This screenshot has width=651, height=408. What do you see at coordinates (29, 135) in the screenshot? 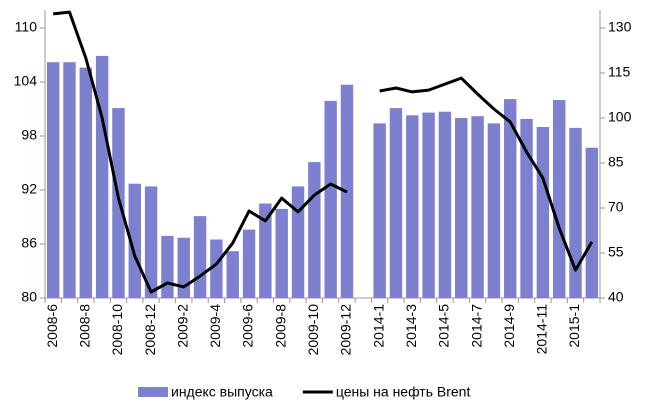
I see `y-tick-label: 98` at bounding box center [29, 135].